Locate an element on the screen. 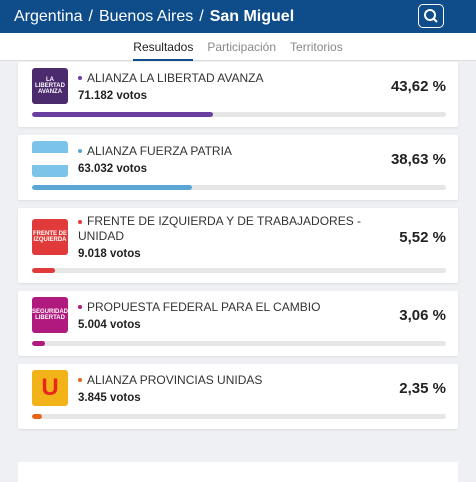 The height and width of the screenshot is (482, 476). header: Argentina / Buenos Aires / San Miguel is located at coordinates (238, 16).